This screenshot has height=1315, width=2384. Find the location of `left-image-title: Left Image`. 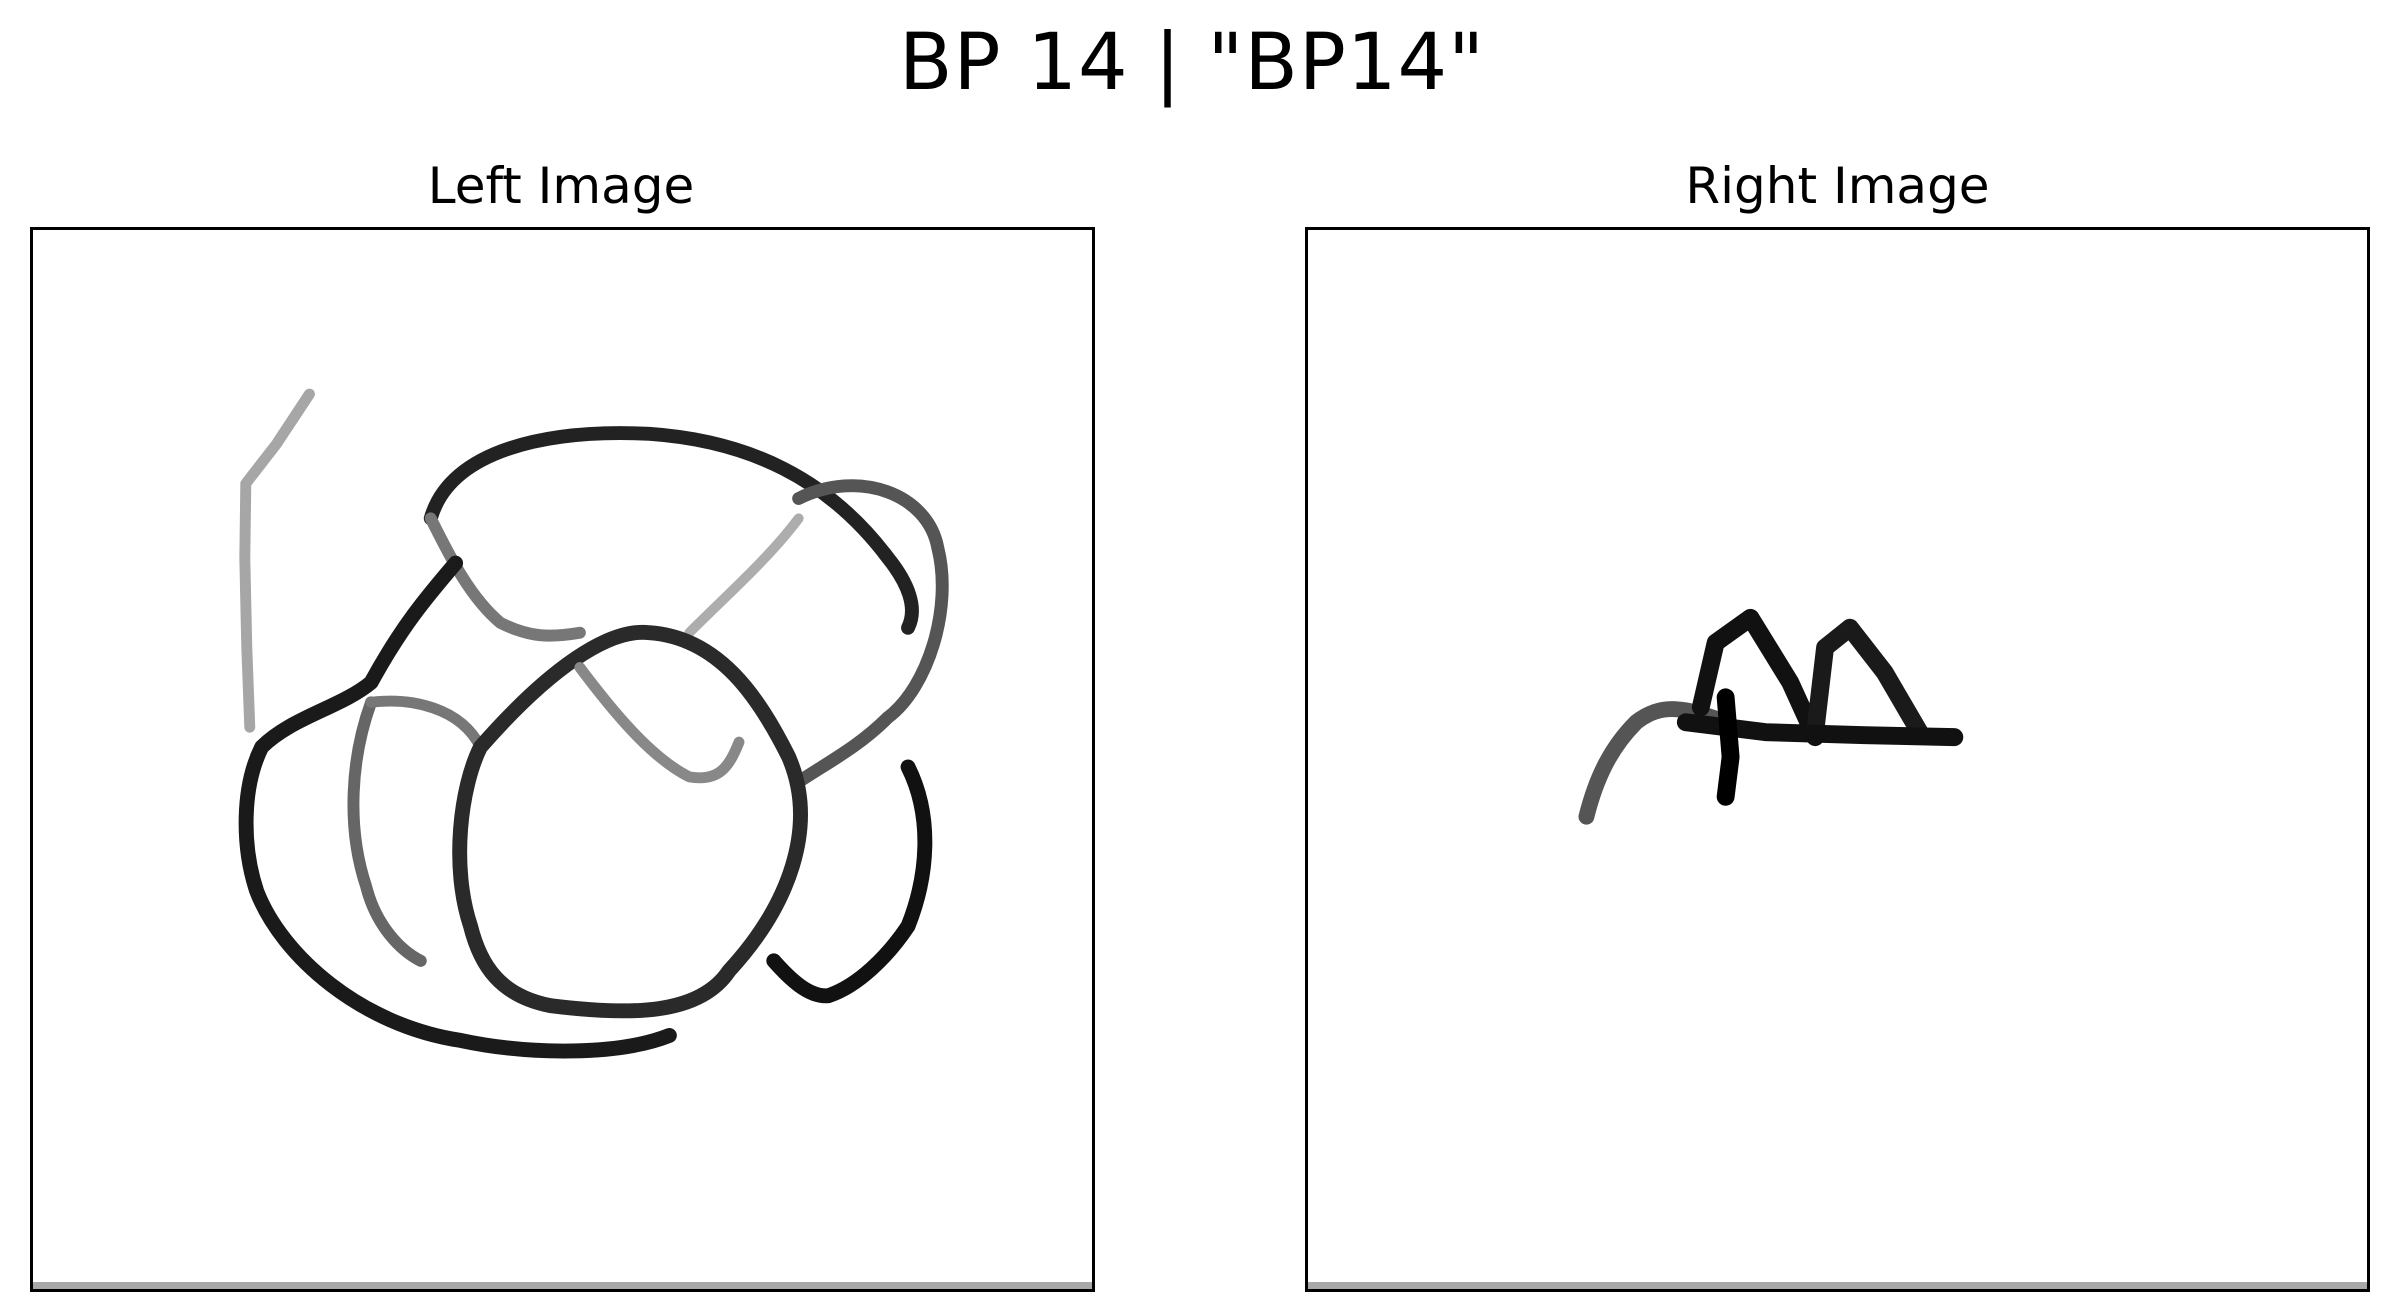

left-image-title: Left Image is located at coordinates (561, 186).